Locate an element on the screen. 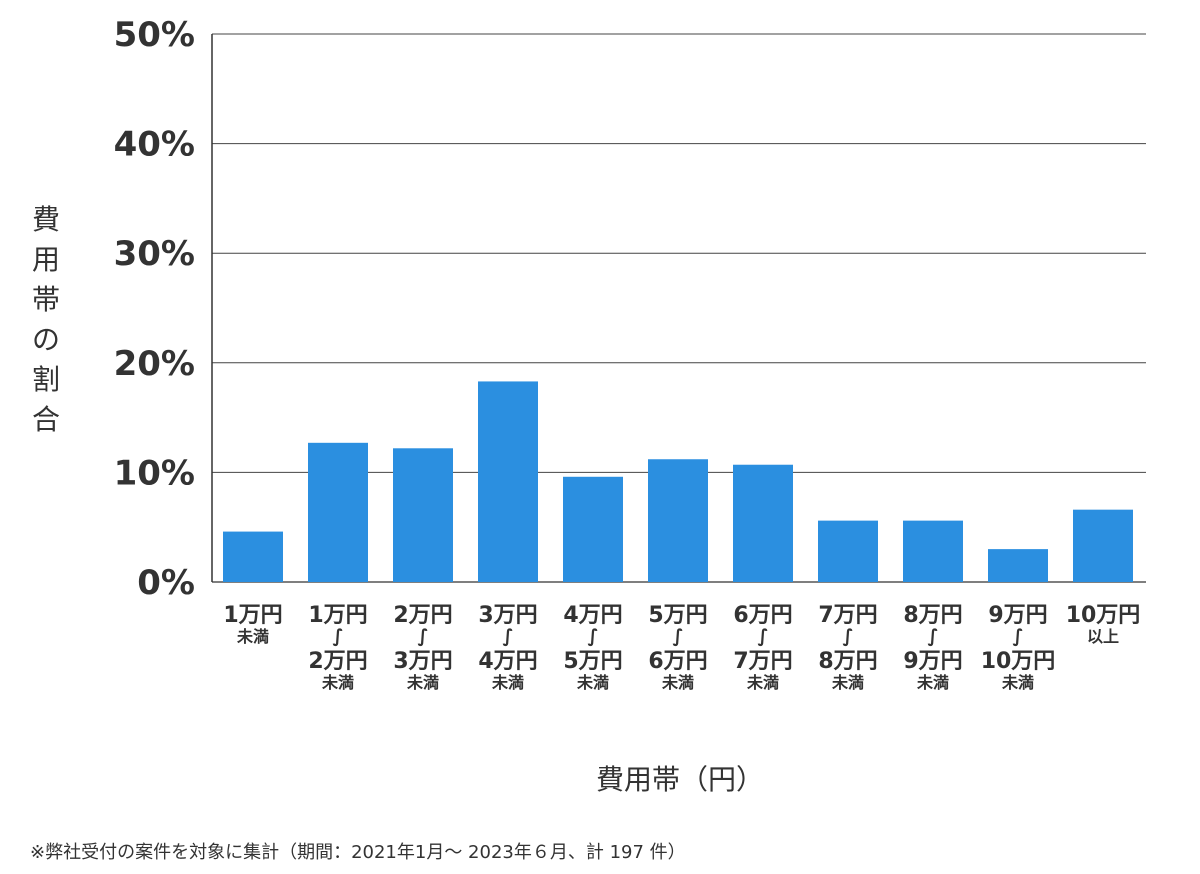 The width and height of the screenshot is (1200, 874). y-axis-label-char: 費 is located at coordinates (45, 219).